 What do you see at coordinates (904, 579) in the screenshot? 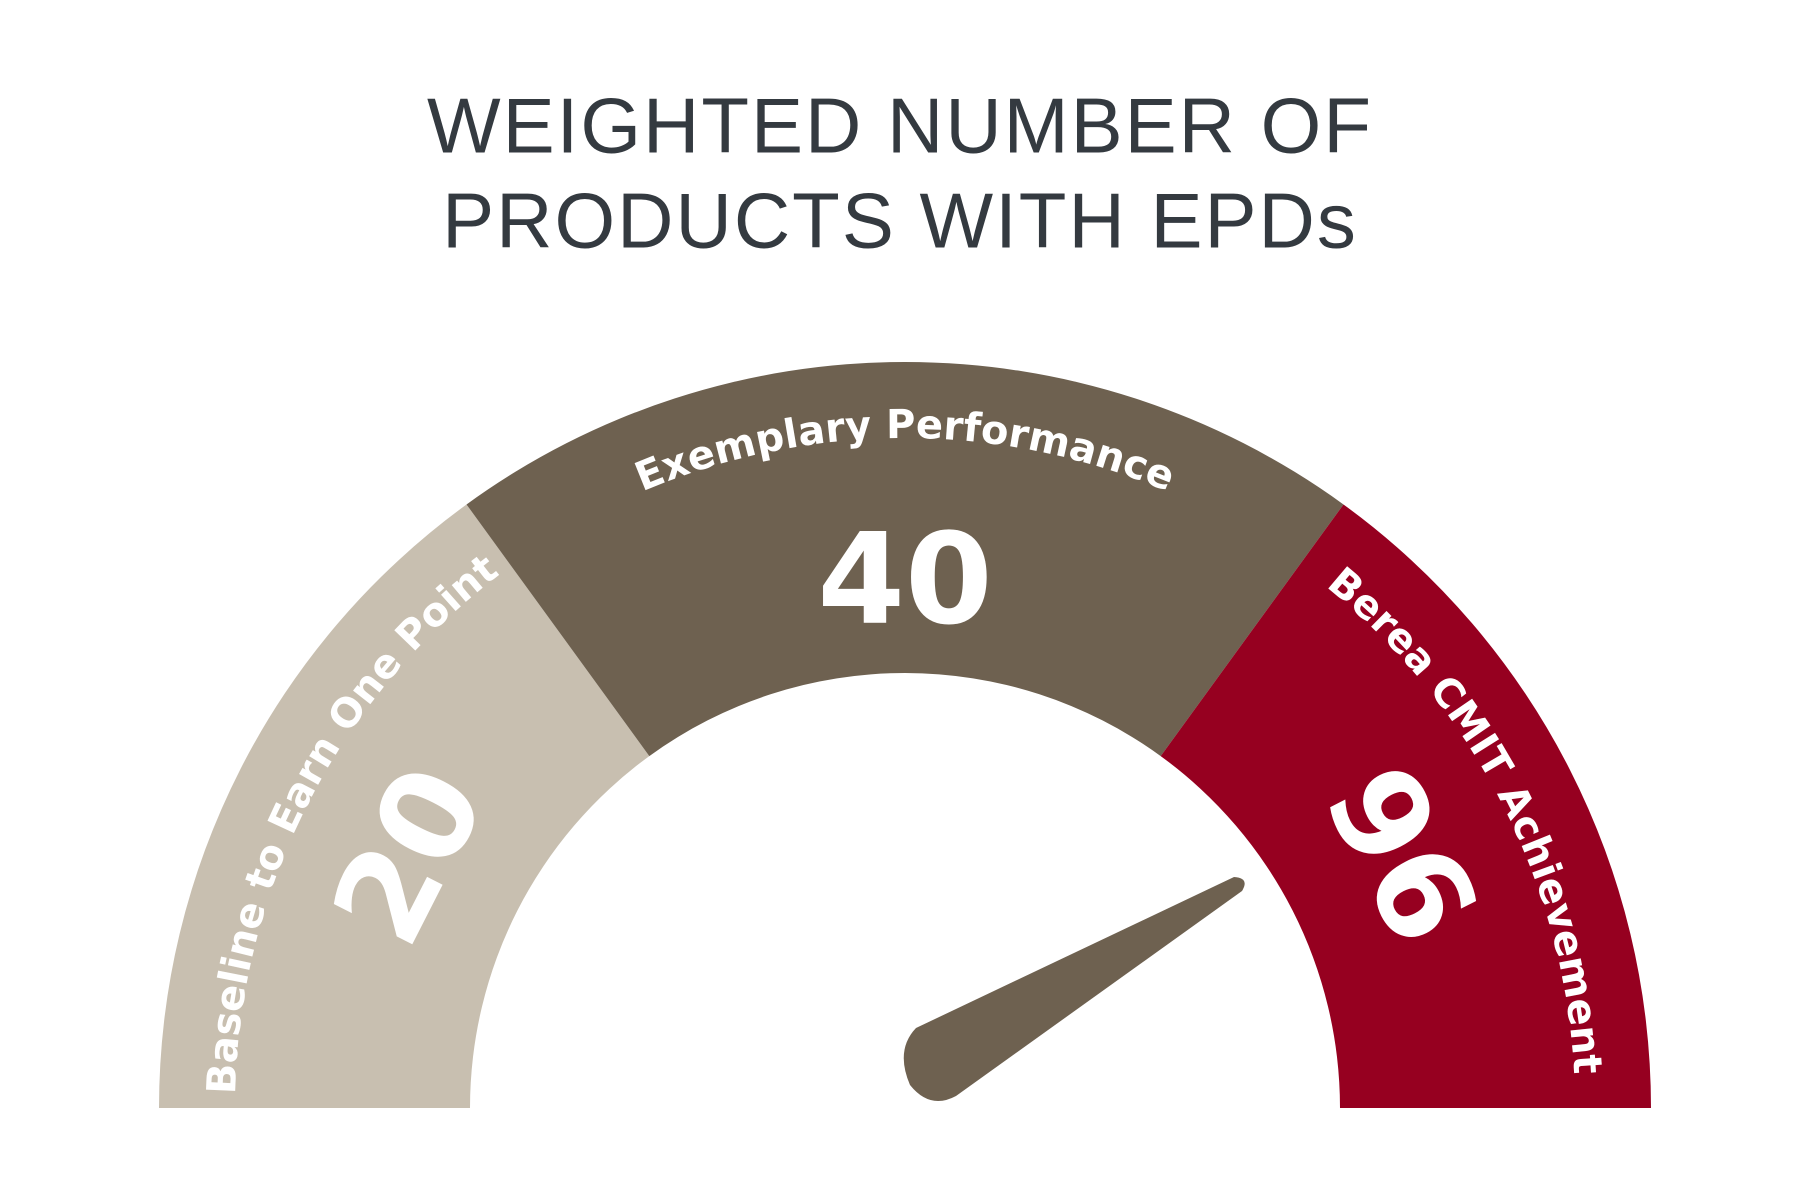
I see `segment-value: 40` at bounding box center [904, 579].